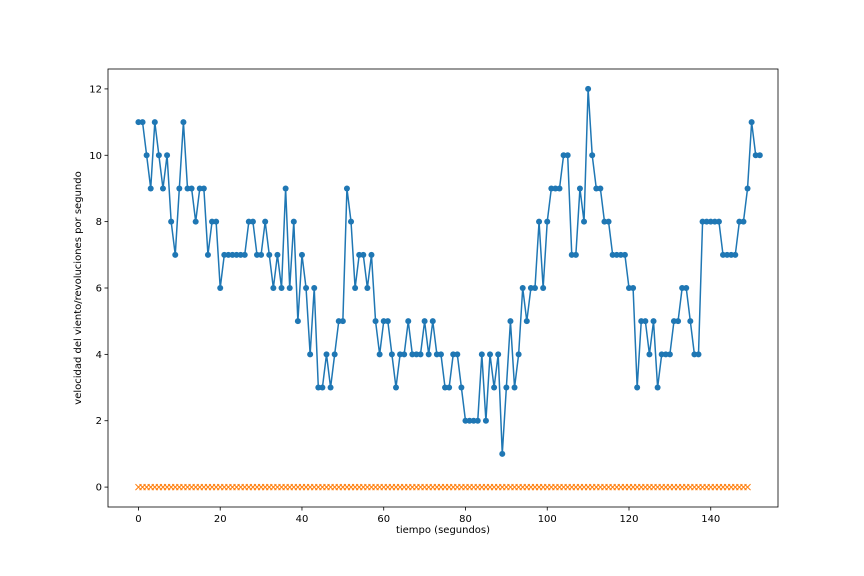 This screenshot has height=576, width=864. I want to click on y-tick-label: 2, so click(99, 421).